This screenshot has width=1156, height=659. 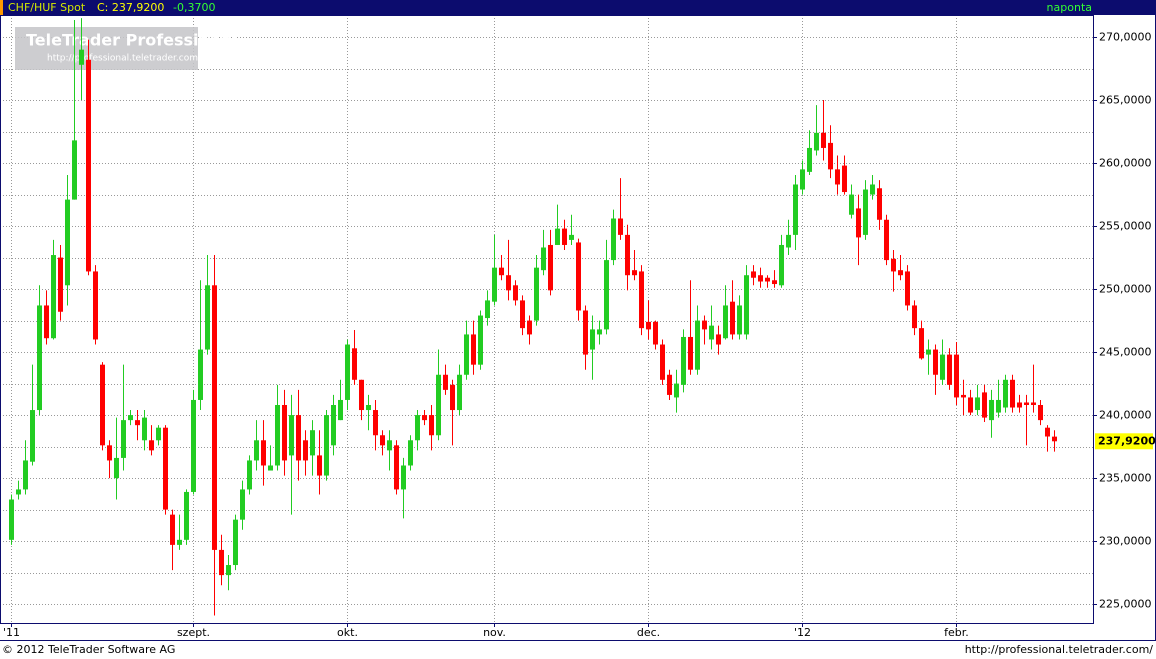 What do you see at coordinates (194, 7) in the screenshot?
I see `header-change: -0,3700` at bounding box center [194, 7].